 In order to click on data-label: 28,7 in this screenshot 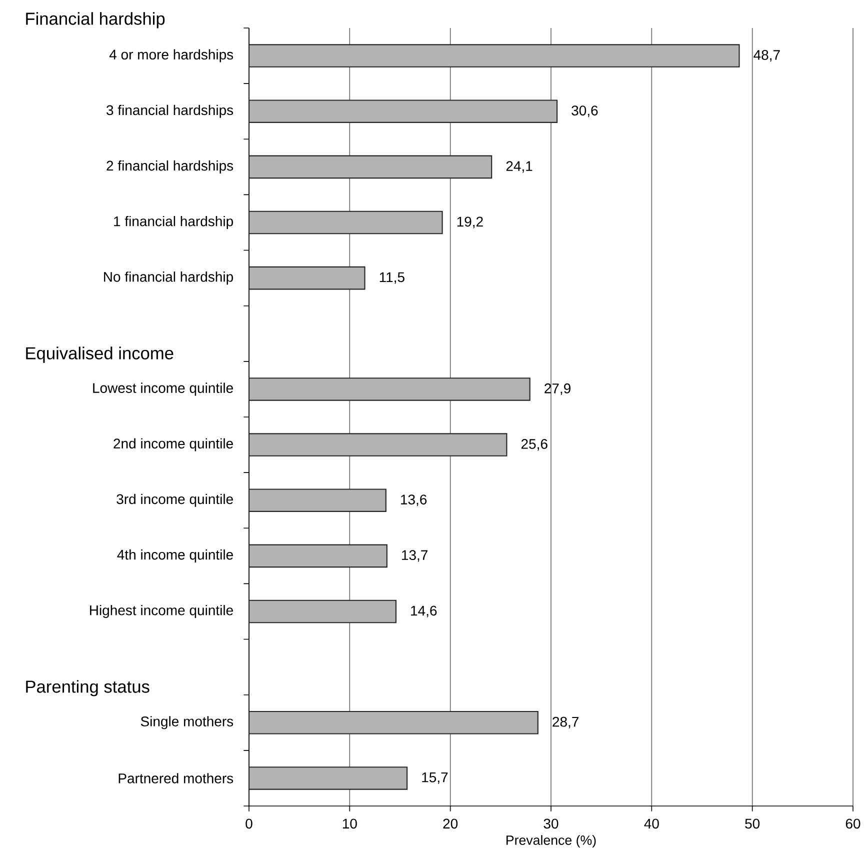, I will do `click(565, 722)`.